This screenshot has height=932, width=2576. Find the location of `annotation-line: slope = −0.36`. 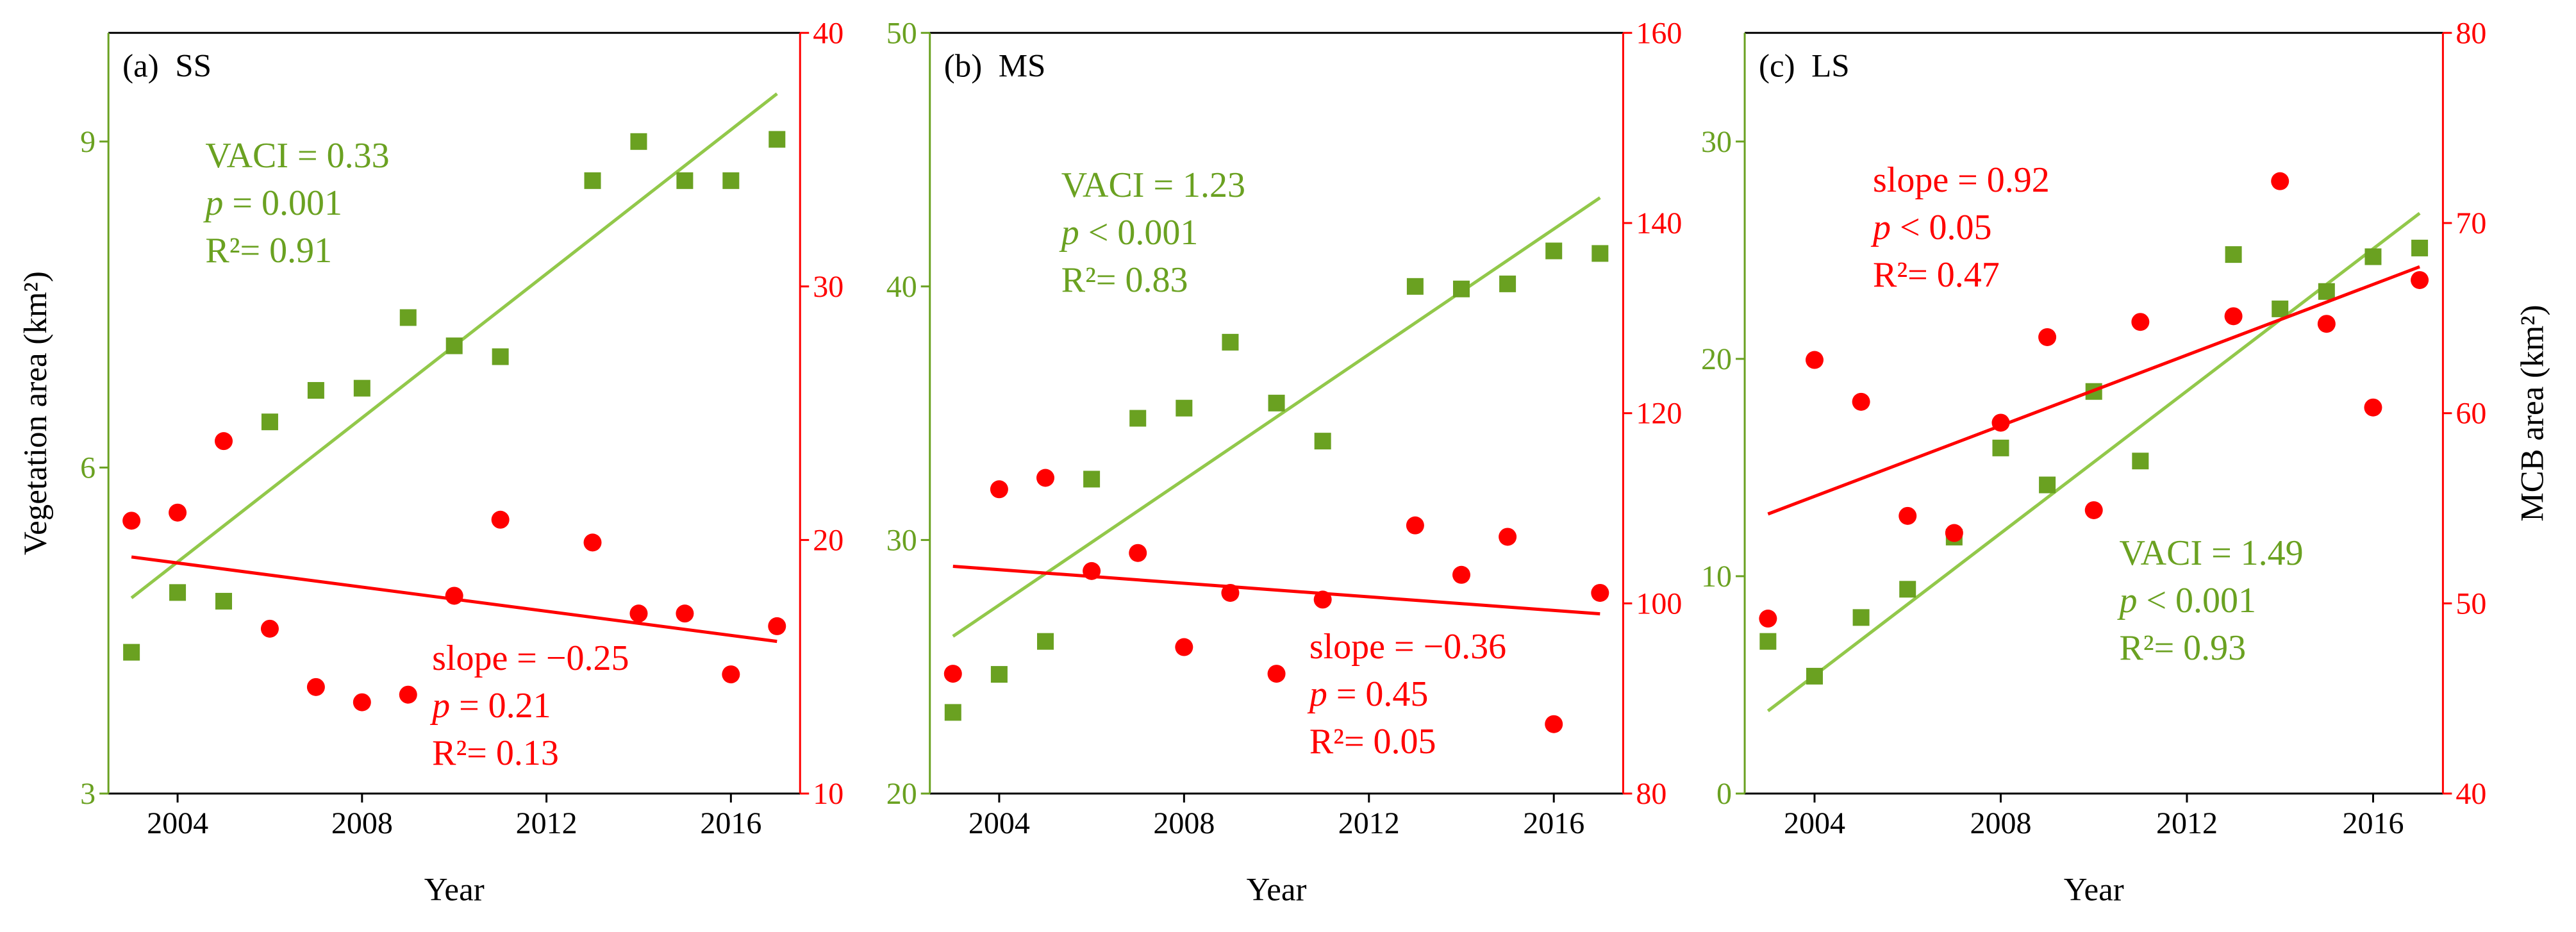

annotation-line: slope = −0.36 is located at coordinates (1408, 647).